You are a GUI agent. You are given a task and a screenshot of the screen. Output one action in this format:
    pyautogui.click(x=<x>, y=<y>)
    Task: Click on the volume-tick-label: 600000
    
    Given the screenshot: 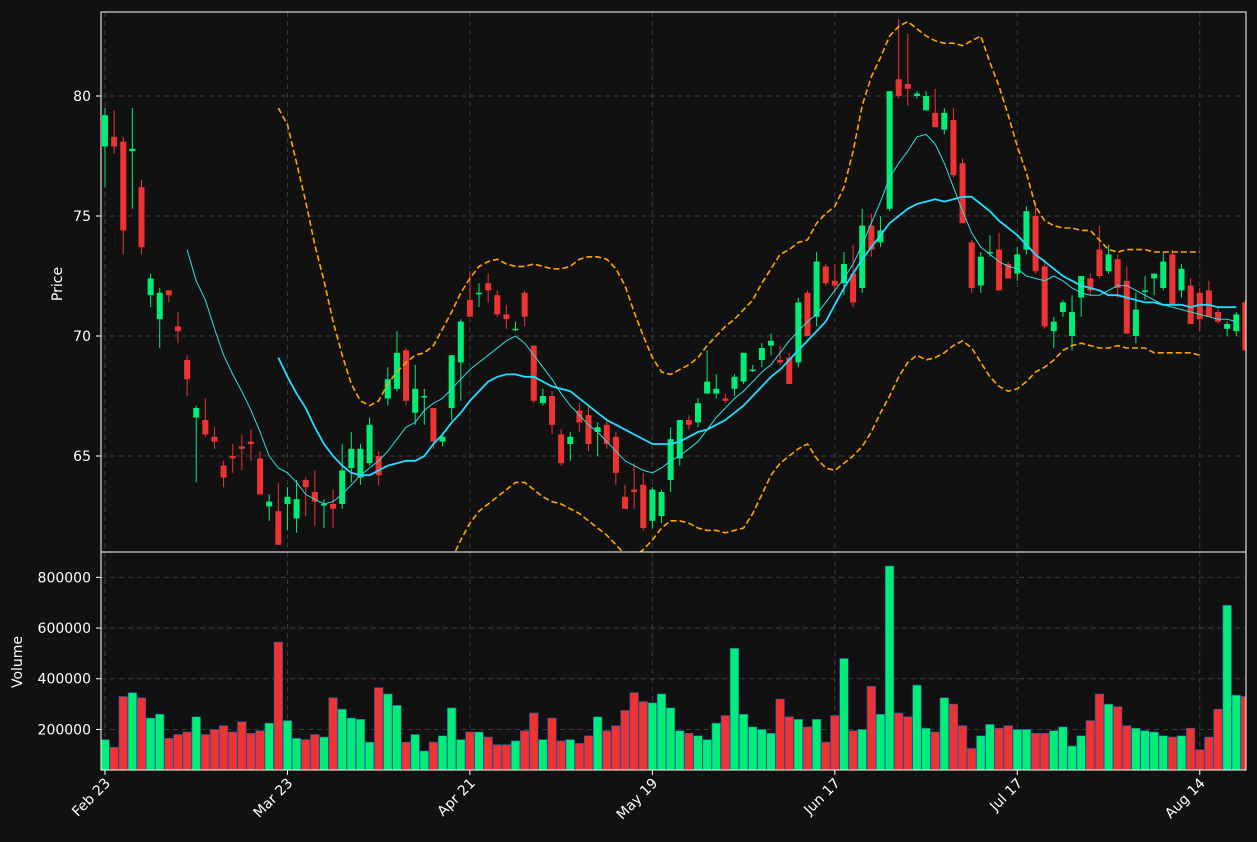 What is the action you would take?
    pyautogui.click(x=64, y=629)
    